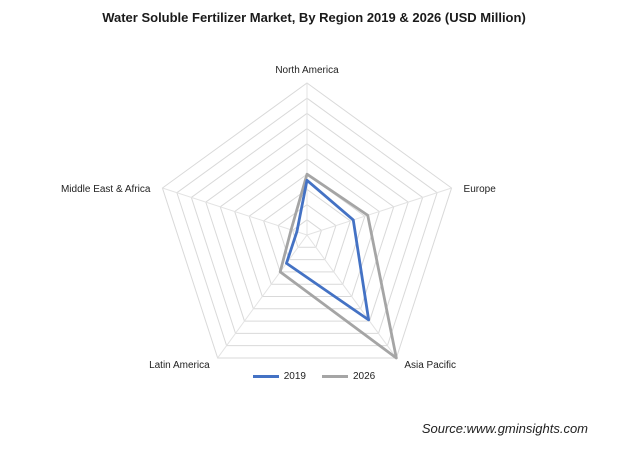  I want to click on axis-label-latin-america: Latin America, so click(179, 365).